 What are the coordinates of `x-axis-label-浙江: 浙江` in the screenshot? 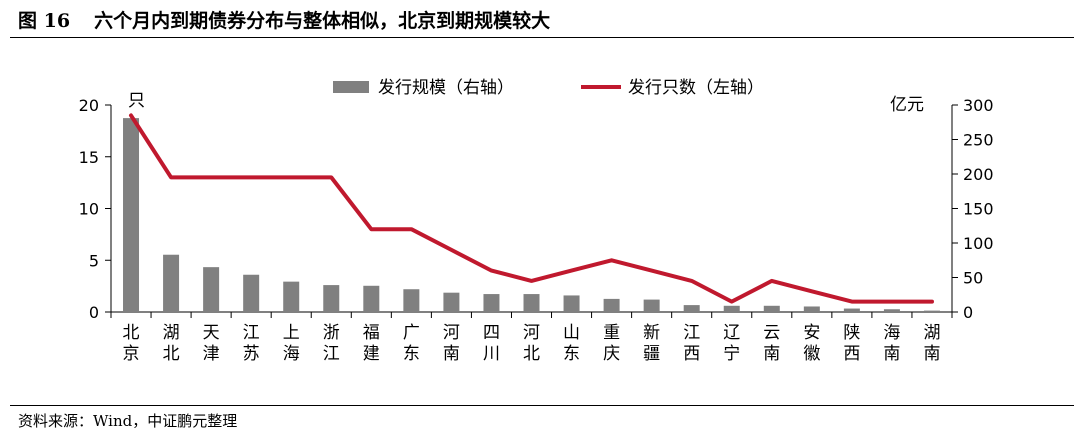 It's located at (331, 343).